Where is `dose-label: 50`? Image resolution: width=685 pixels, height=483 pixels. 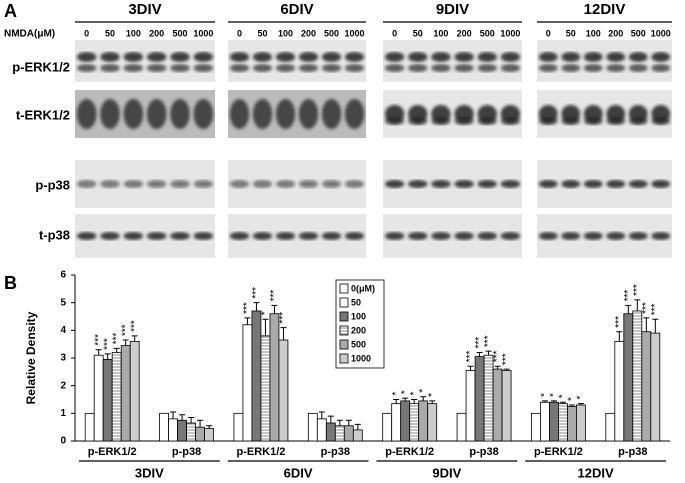 dose-label: 50 is located at coordinates (110, 33).